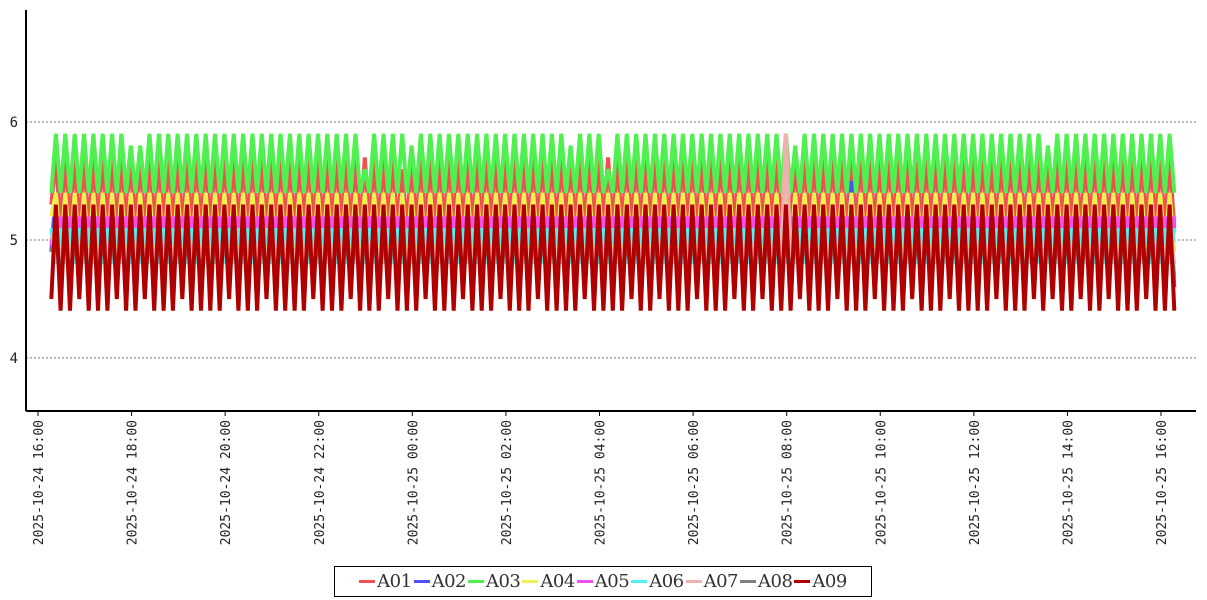  What do you see at coordinates (613, 163) in the screenshot?
I see `series-line-a03` at bounding box center [613, 163].